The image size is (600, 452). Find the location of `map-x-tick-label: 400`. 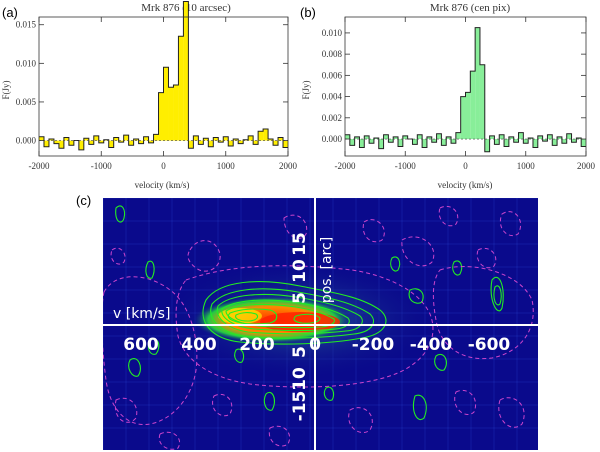

map-x-tick-label: 400 is located at coordinates (199, 345).